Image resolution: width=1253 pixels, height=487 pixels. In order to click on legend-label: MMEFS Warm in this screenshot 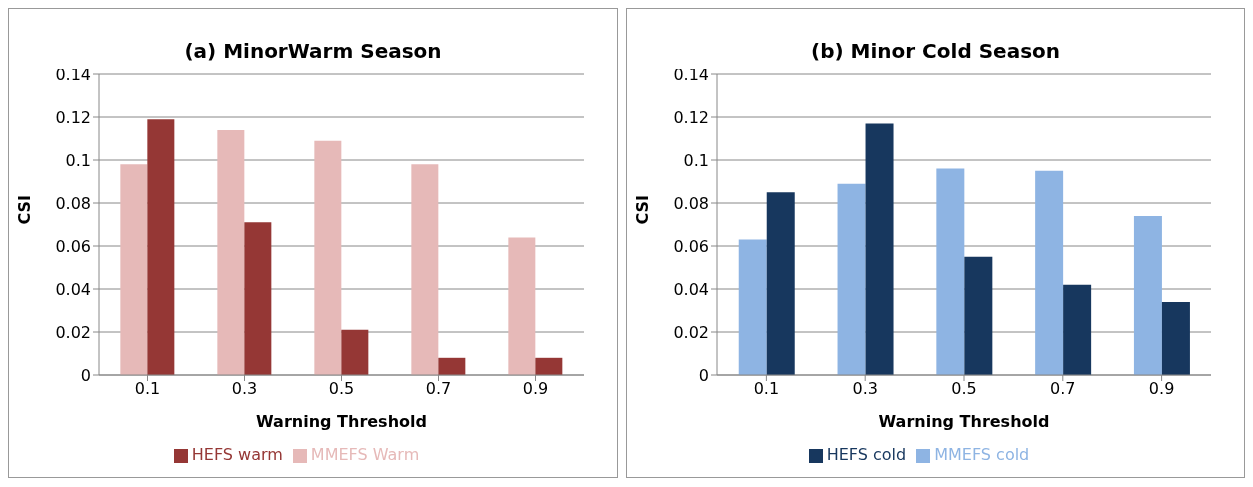, I will do `click(365, 454)`.